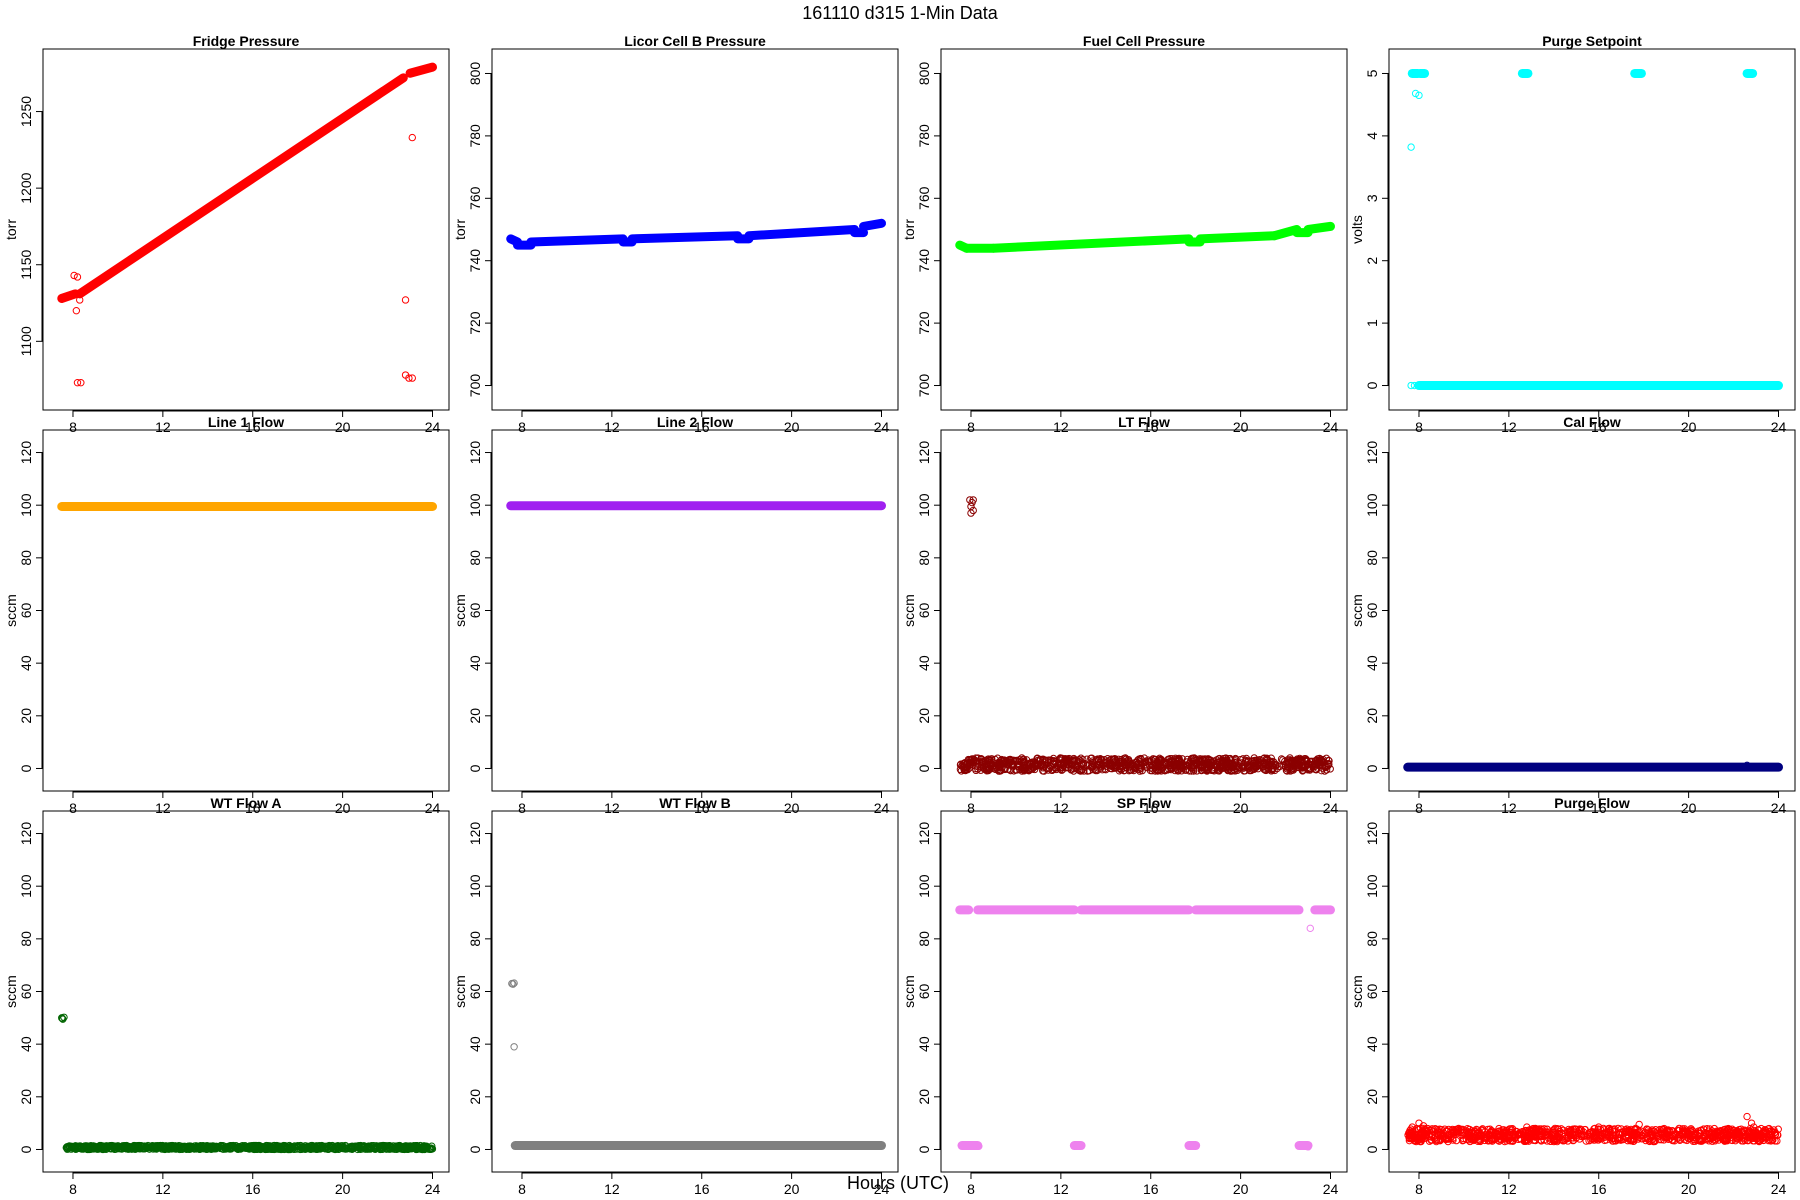 The image size is (1800, 1200). I want to click on y-tick-label: 100, so click(26, 505).